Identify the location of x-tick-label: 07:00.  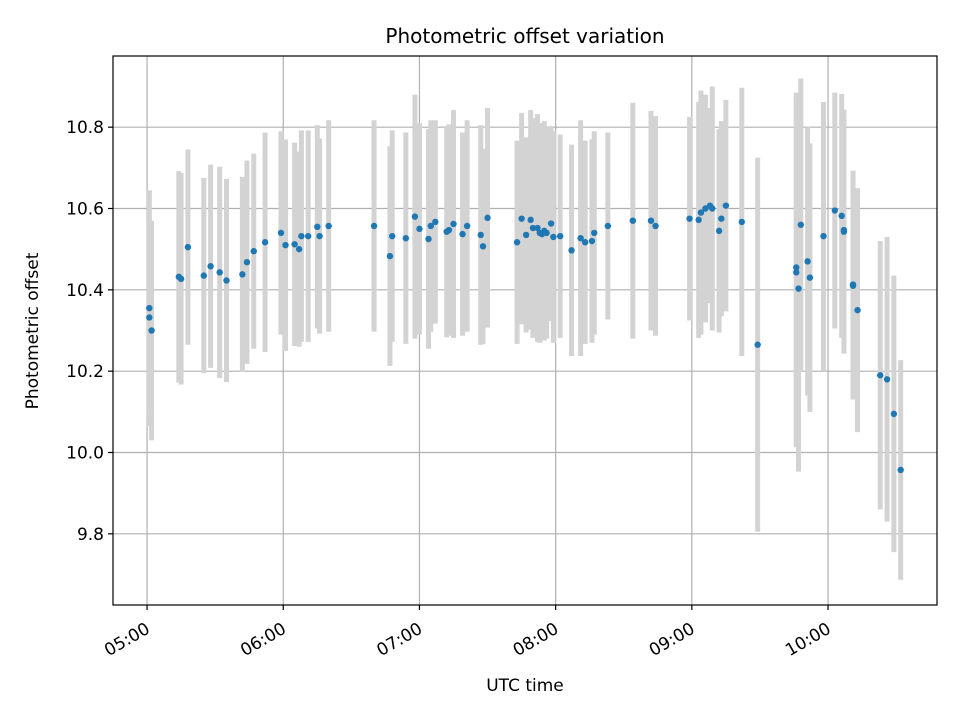
(400, 640).